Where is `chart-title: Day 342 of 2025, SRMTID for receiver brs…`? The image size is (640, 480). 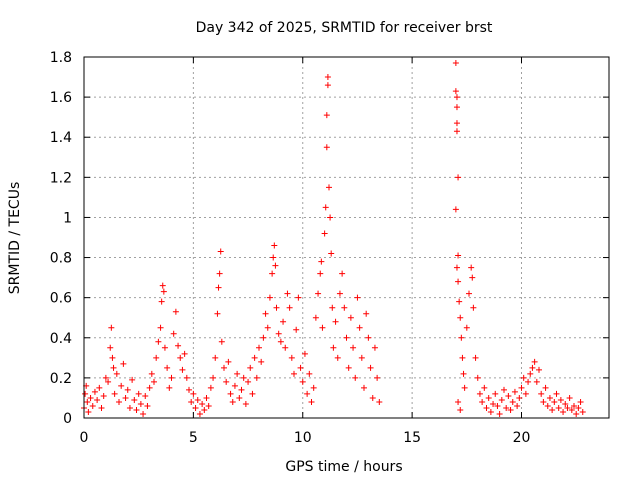
chart-title: Day 342 of 2025, SRMTID for receiver brs… is located at coordinates (344, 28).